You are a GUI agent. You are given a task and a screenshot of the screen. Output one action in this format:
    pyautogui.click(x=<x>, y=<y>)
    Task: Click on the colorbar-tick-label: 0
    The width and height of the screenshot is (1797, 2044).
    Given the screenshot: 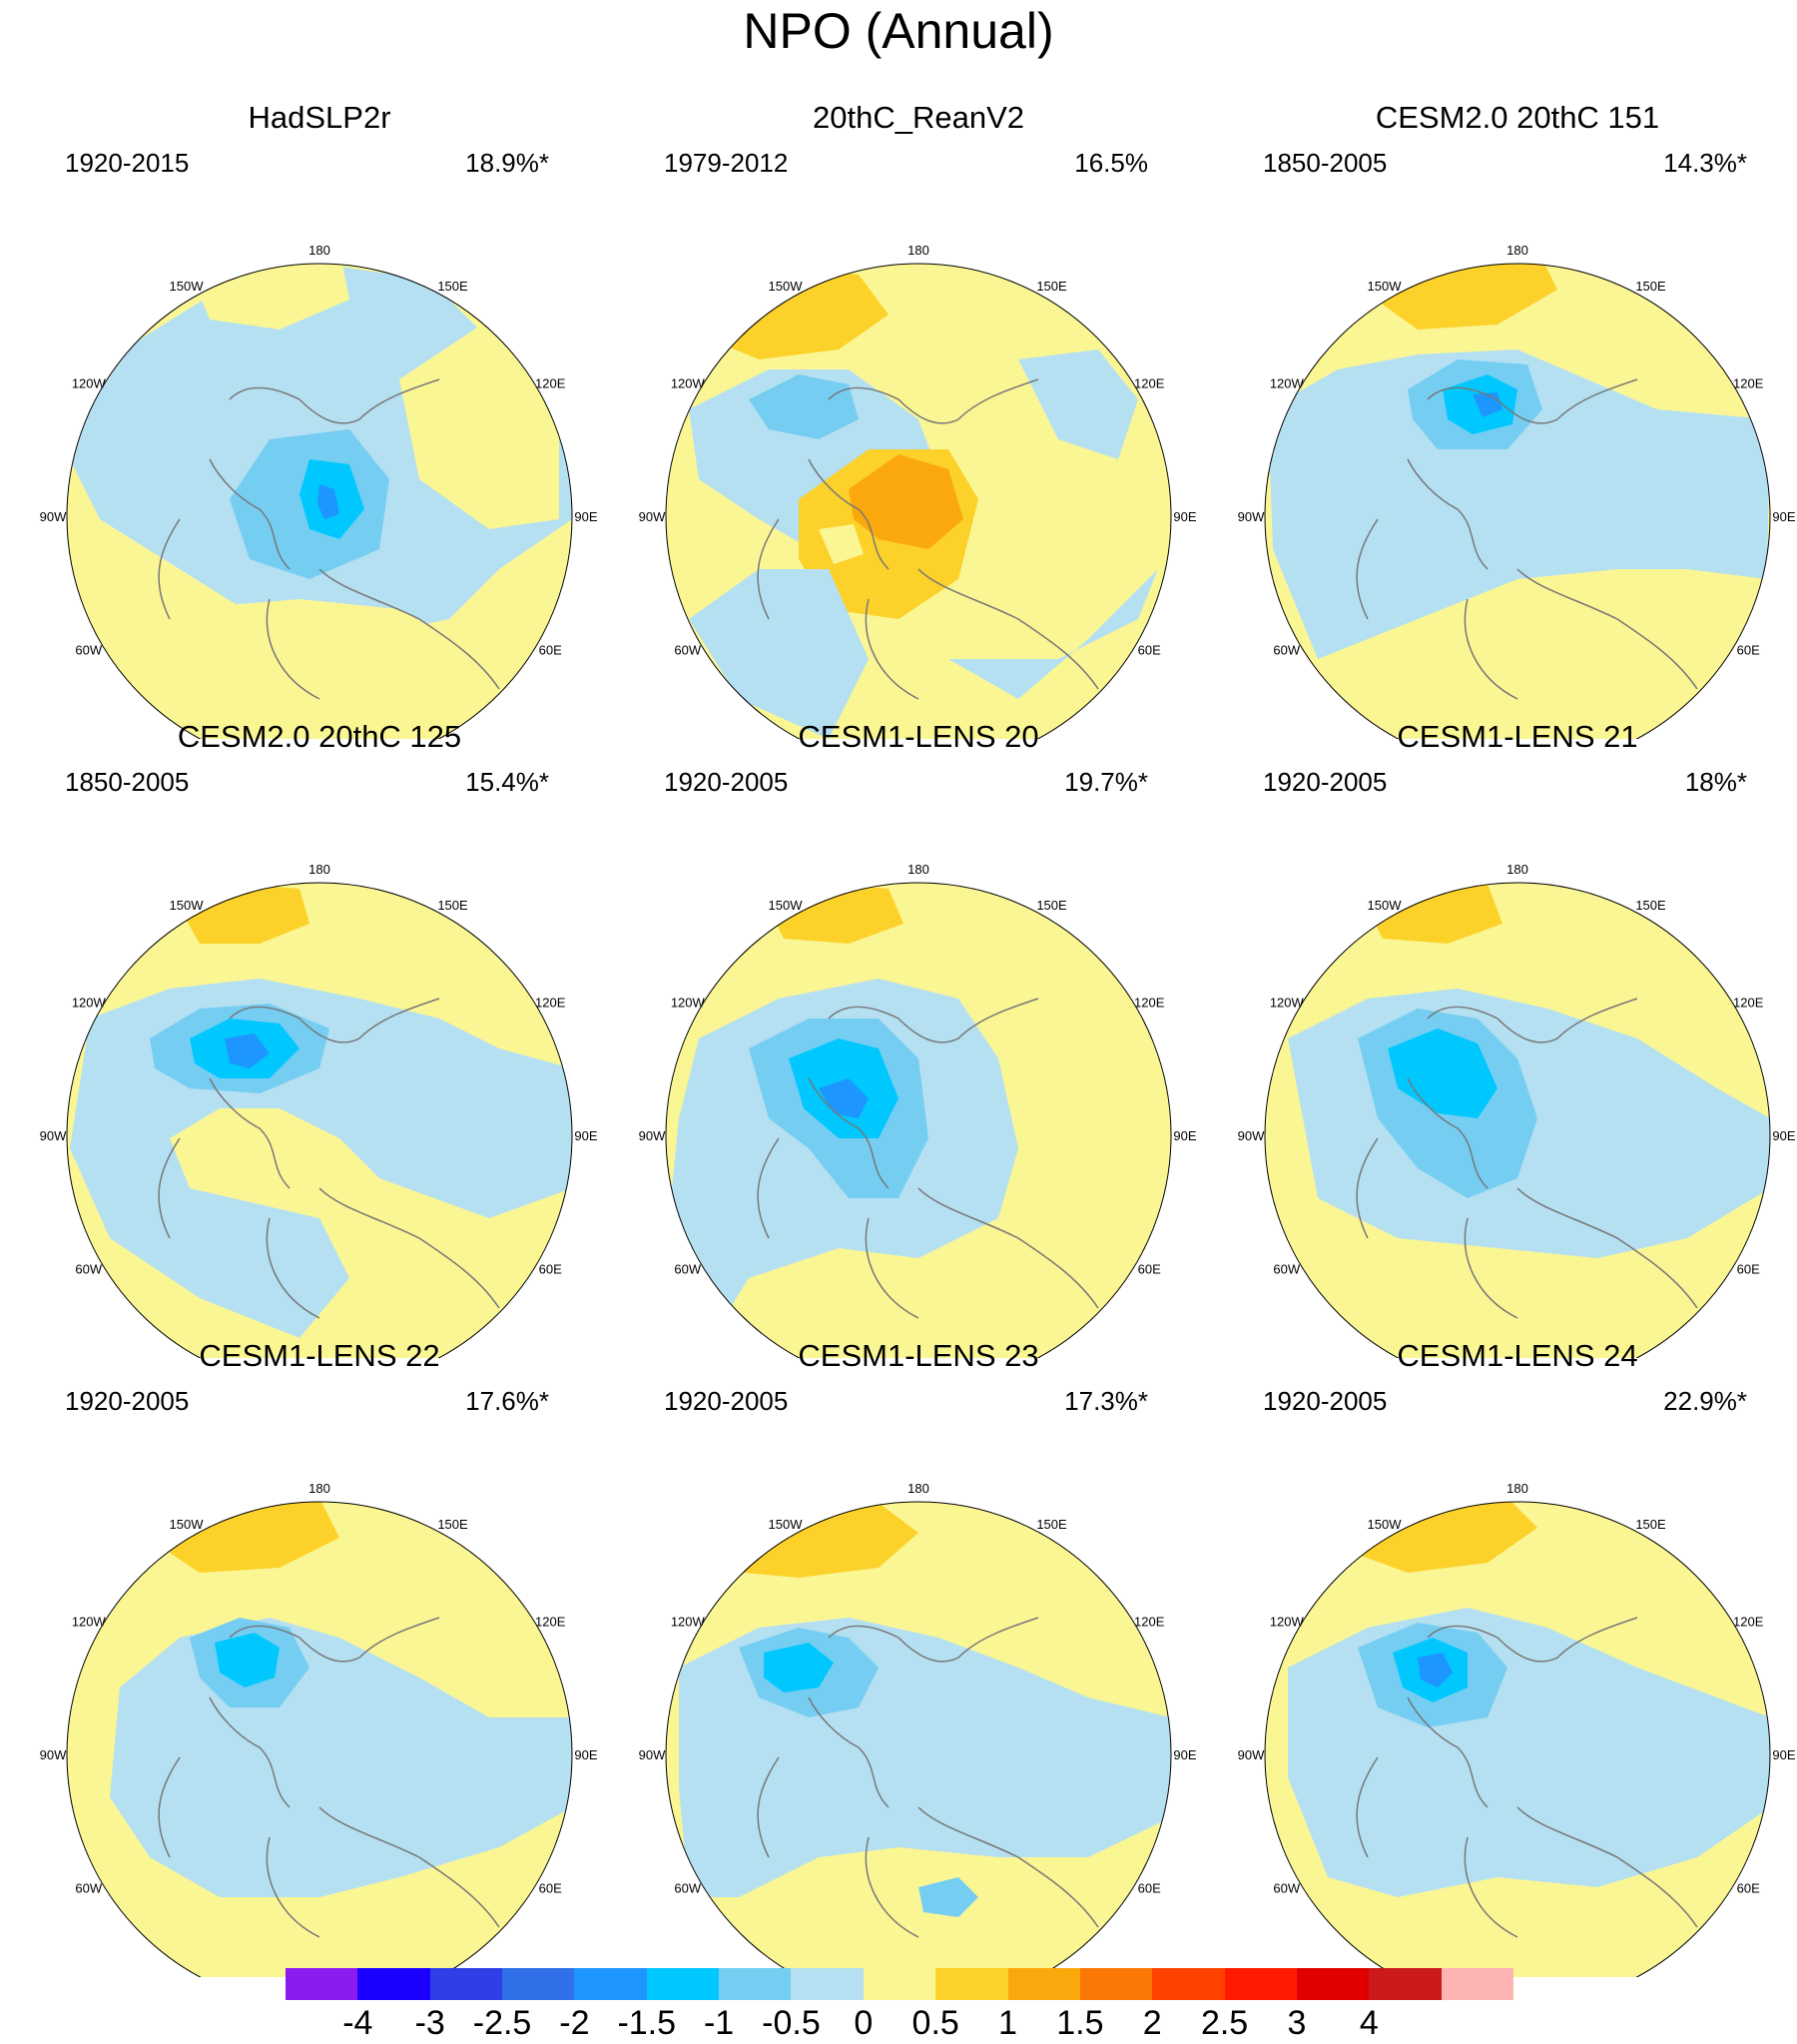 What is the action you would take?
    pyautogui.click(x=864, y=2023)
    